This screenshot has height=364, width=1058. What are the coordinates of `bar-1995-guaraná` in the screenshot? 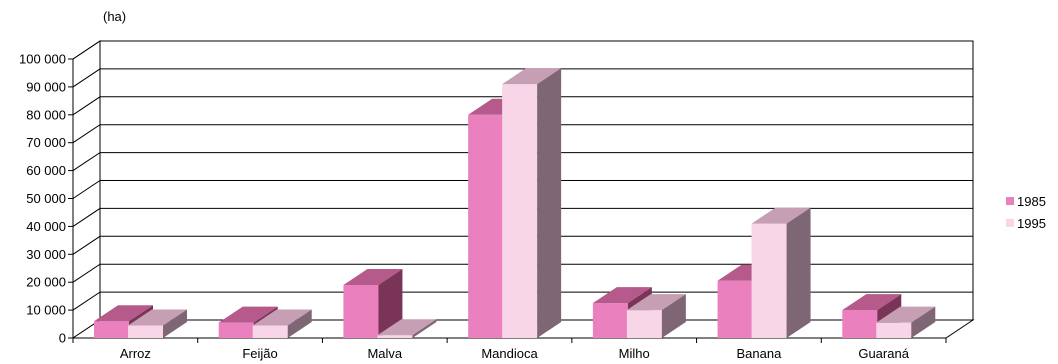 It's located at (906, 322).